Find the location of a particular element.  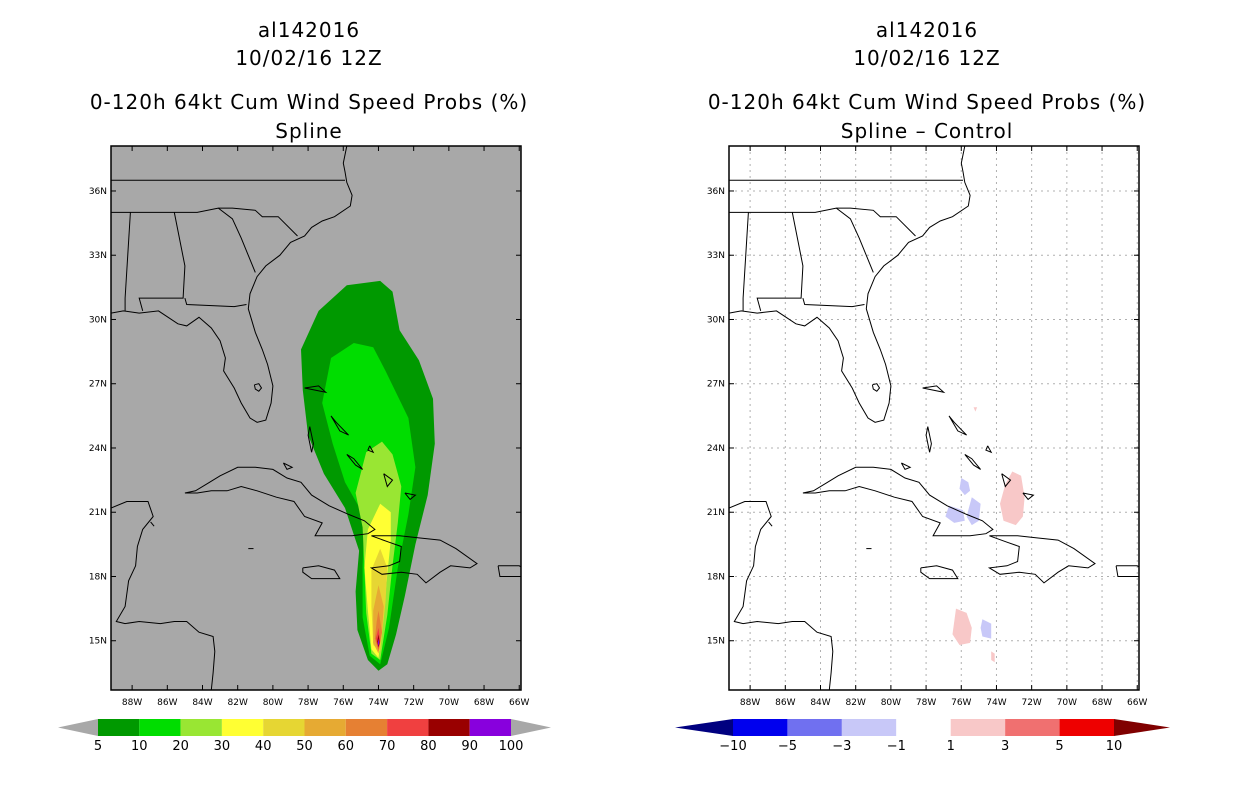

colorbar-label: 60 is located at coordinates (346, 746).